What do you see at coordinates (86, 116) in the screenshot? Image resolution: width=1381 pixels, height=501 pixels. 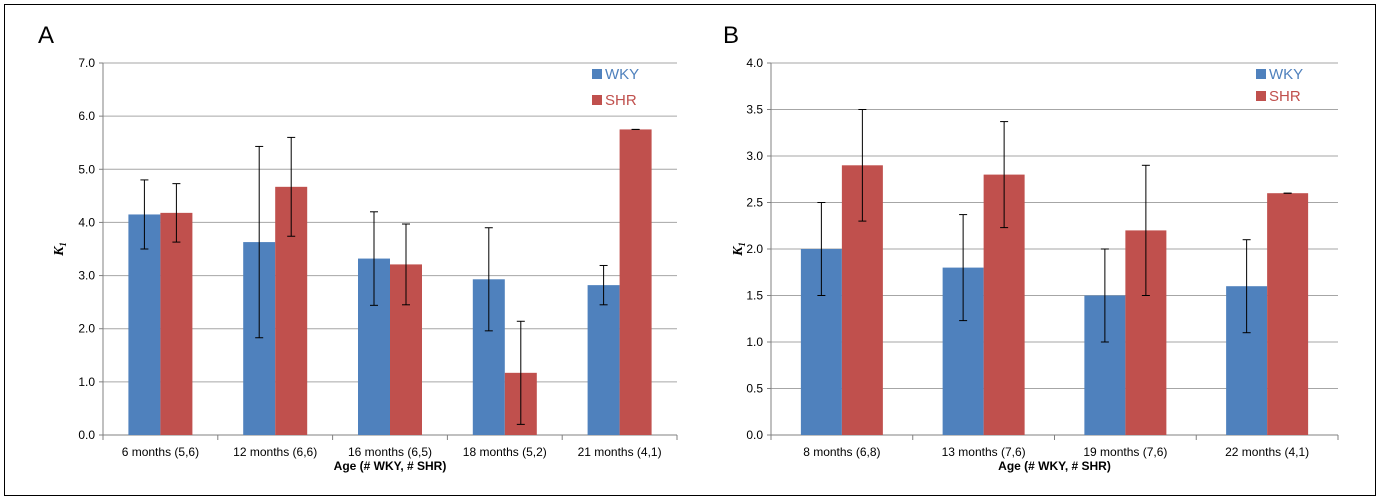 I see `y-tick-label: 6.0` at bounding box center [86, 116].